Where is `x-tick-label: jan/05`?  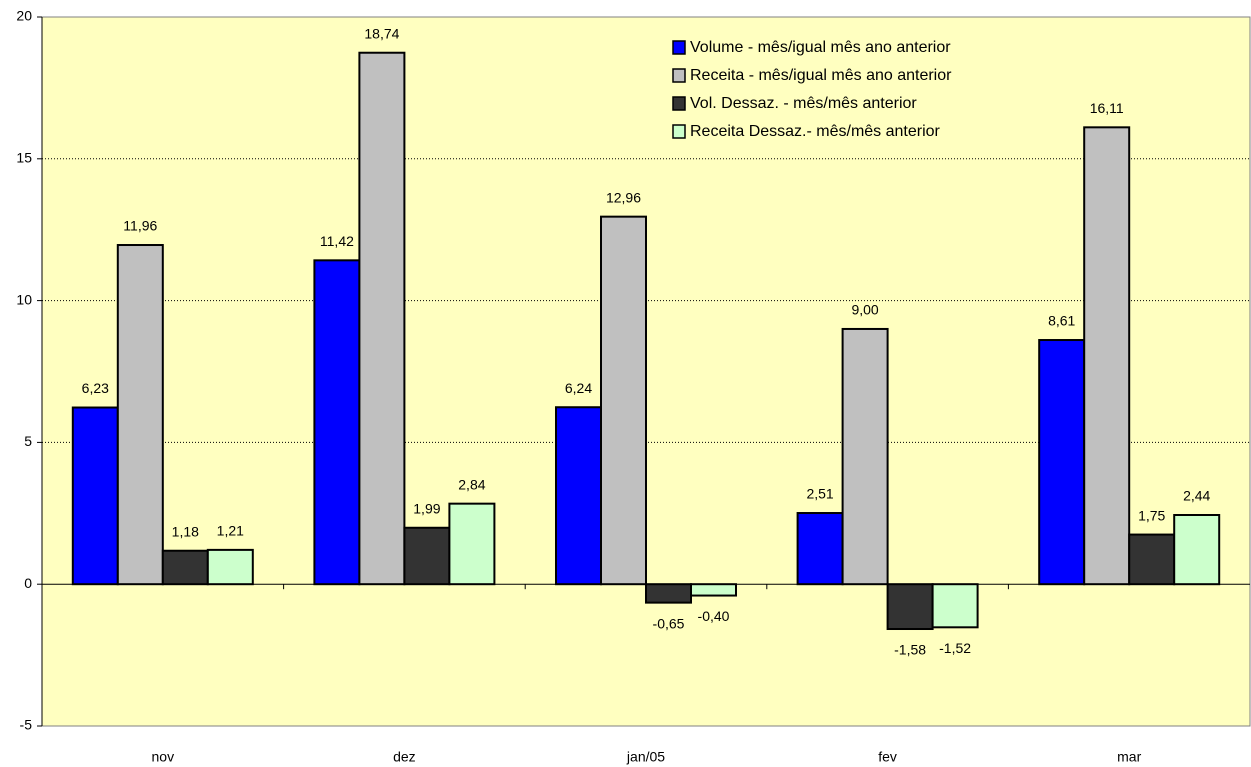 x-tick-label: jan/05 is located at coordinates (645, 757).